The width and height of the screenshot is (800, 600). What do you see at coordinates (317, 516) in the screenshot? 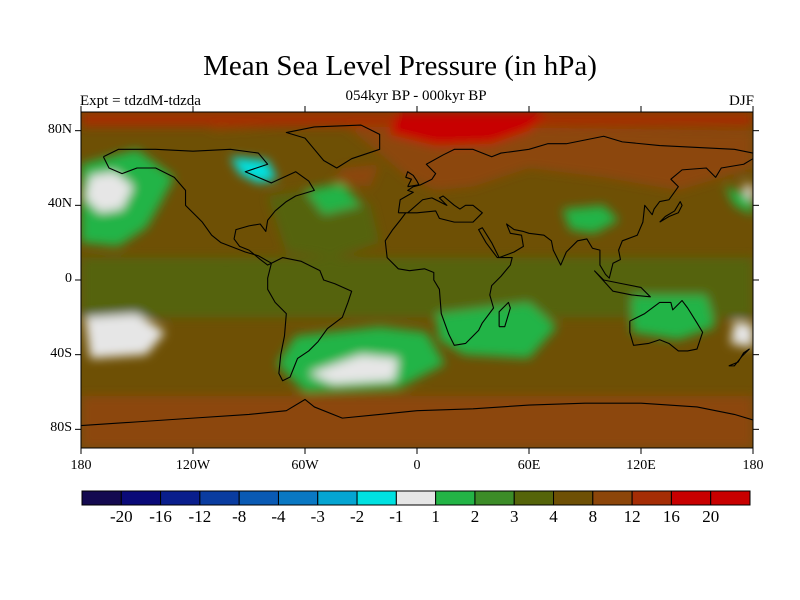
I see `colorbar-label: -3` at bounding box center [317, 516].